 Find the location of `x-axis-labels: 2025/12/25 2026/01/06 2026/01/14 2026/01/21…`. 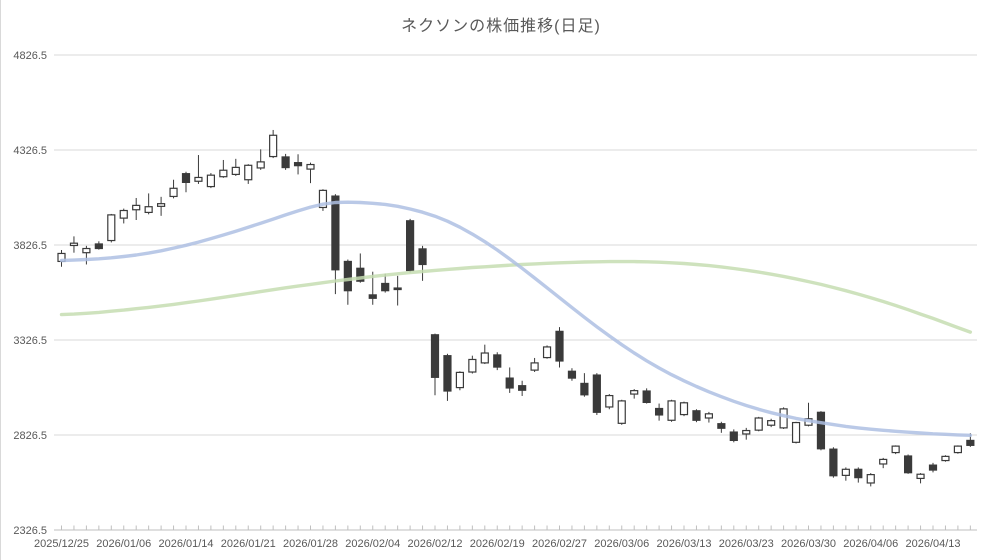

x-axis-labels: 2025/12/25 2026/01/06 2026/01/14 2026/01/21… is located at coordinates (497, 544).